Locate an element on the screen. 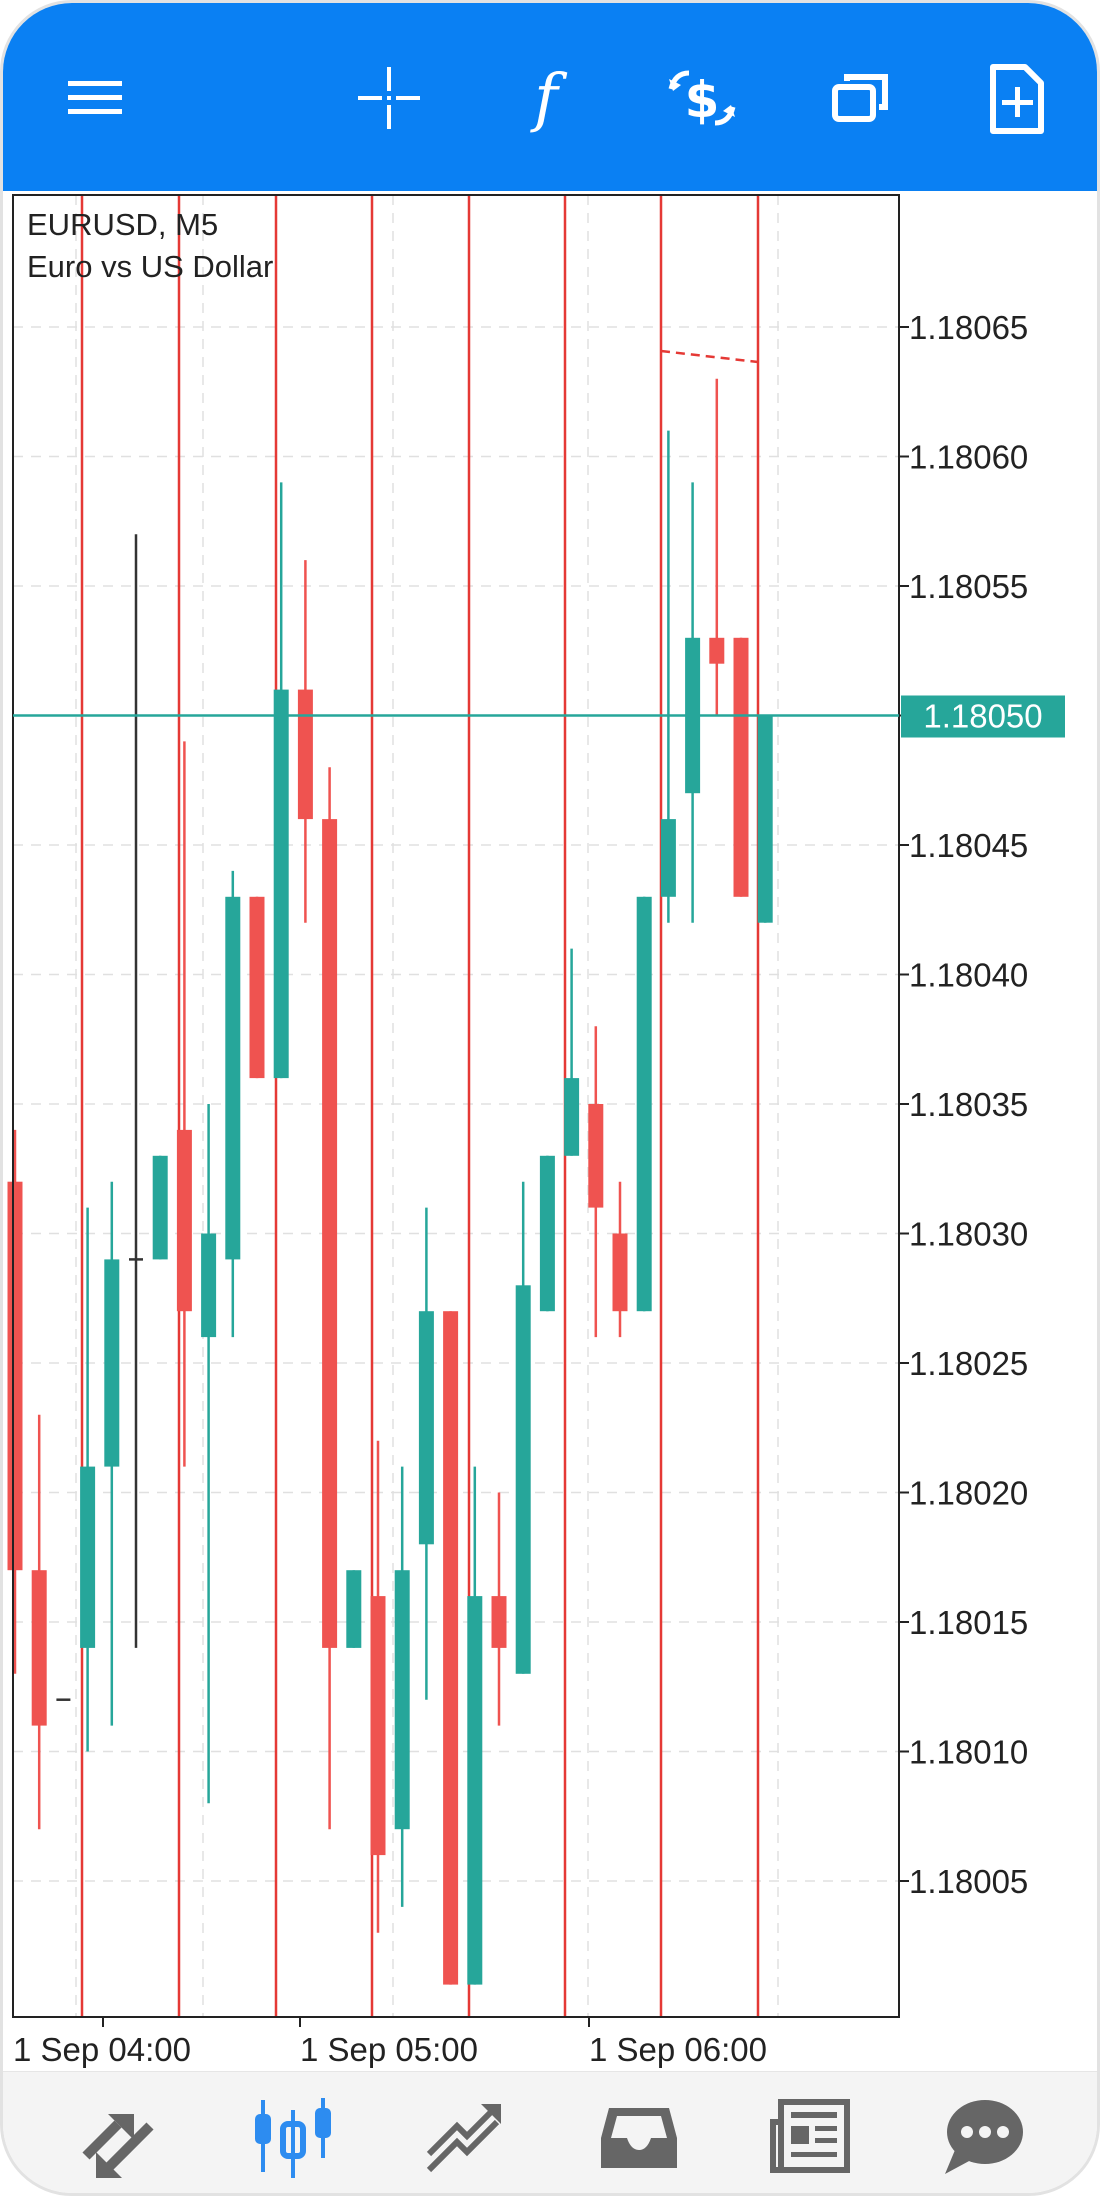 This screenshot has width=1100, height=2196. nav-chat is located at coordinates (983, 2136).